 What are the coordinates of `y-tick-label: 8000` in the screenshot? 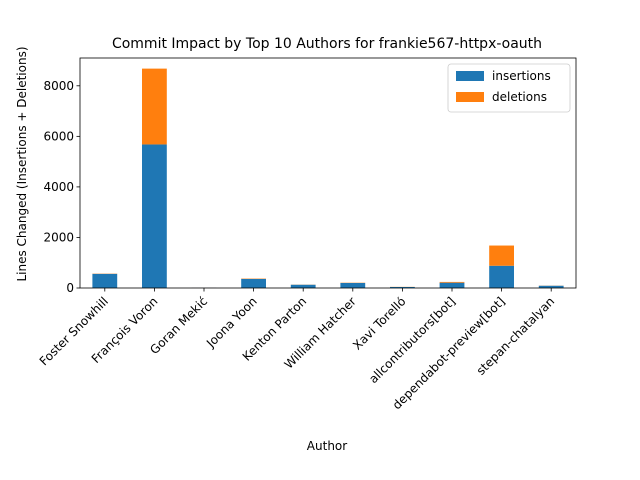 It's located at (58, 86).